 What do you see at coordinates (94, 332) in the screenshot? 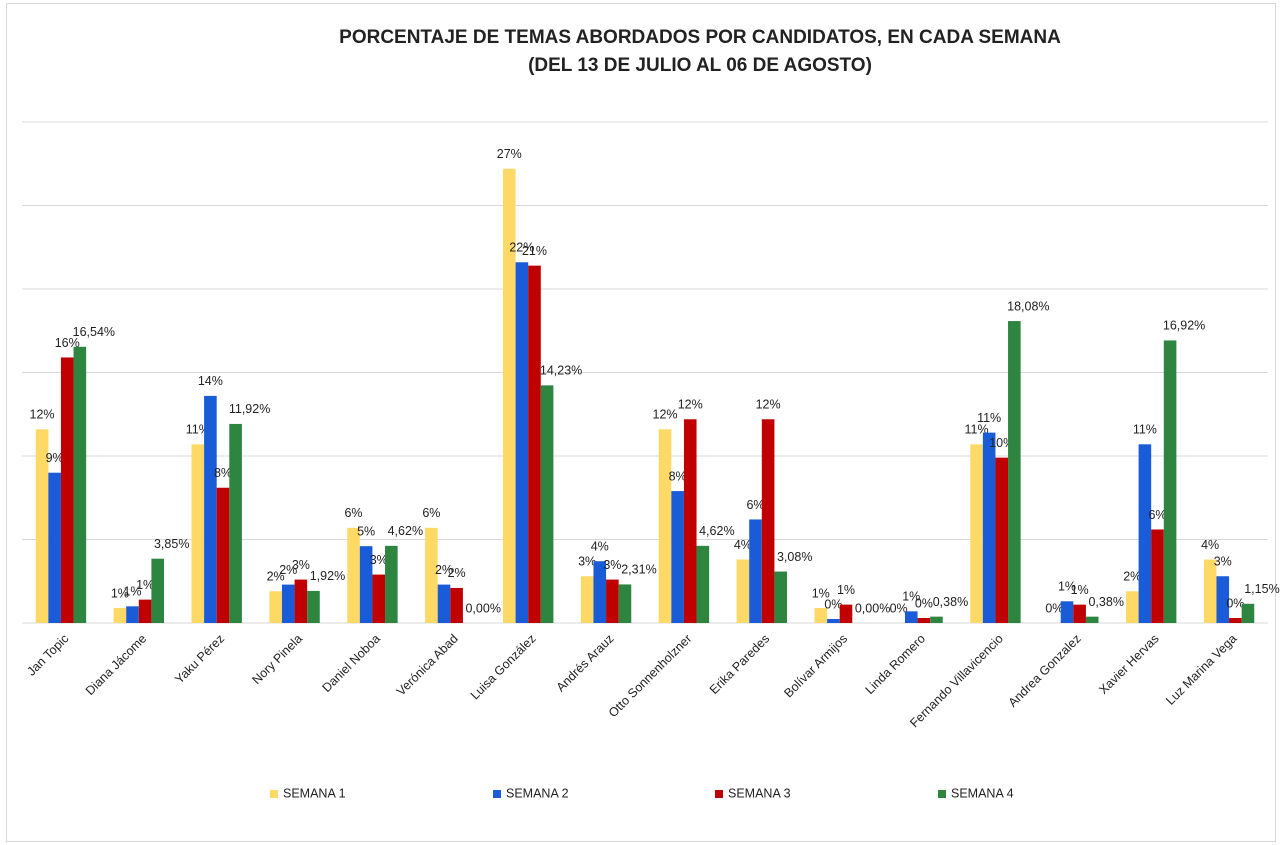
I see `data-label: 16,54%` at bounding box center [94, 332].